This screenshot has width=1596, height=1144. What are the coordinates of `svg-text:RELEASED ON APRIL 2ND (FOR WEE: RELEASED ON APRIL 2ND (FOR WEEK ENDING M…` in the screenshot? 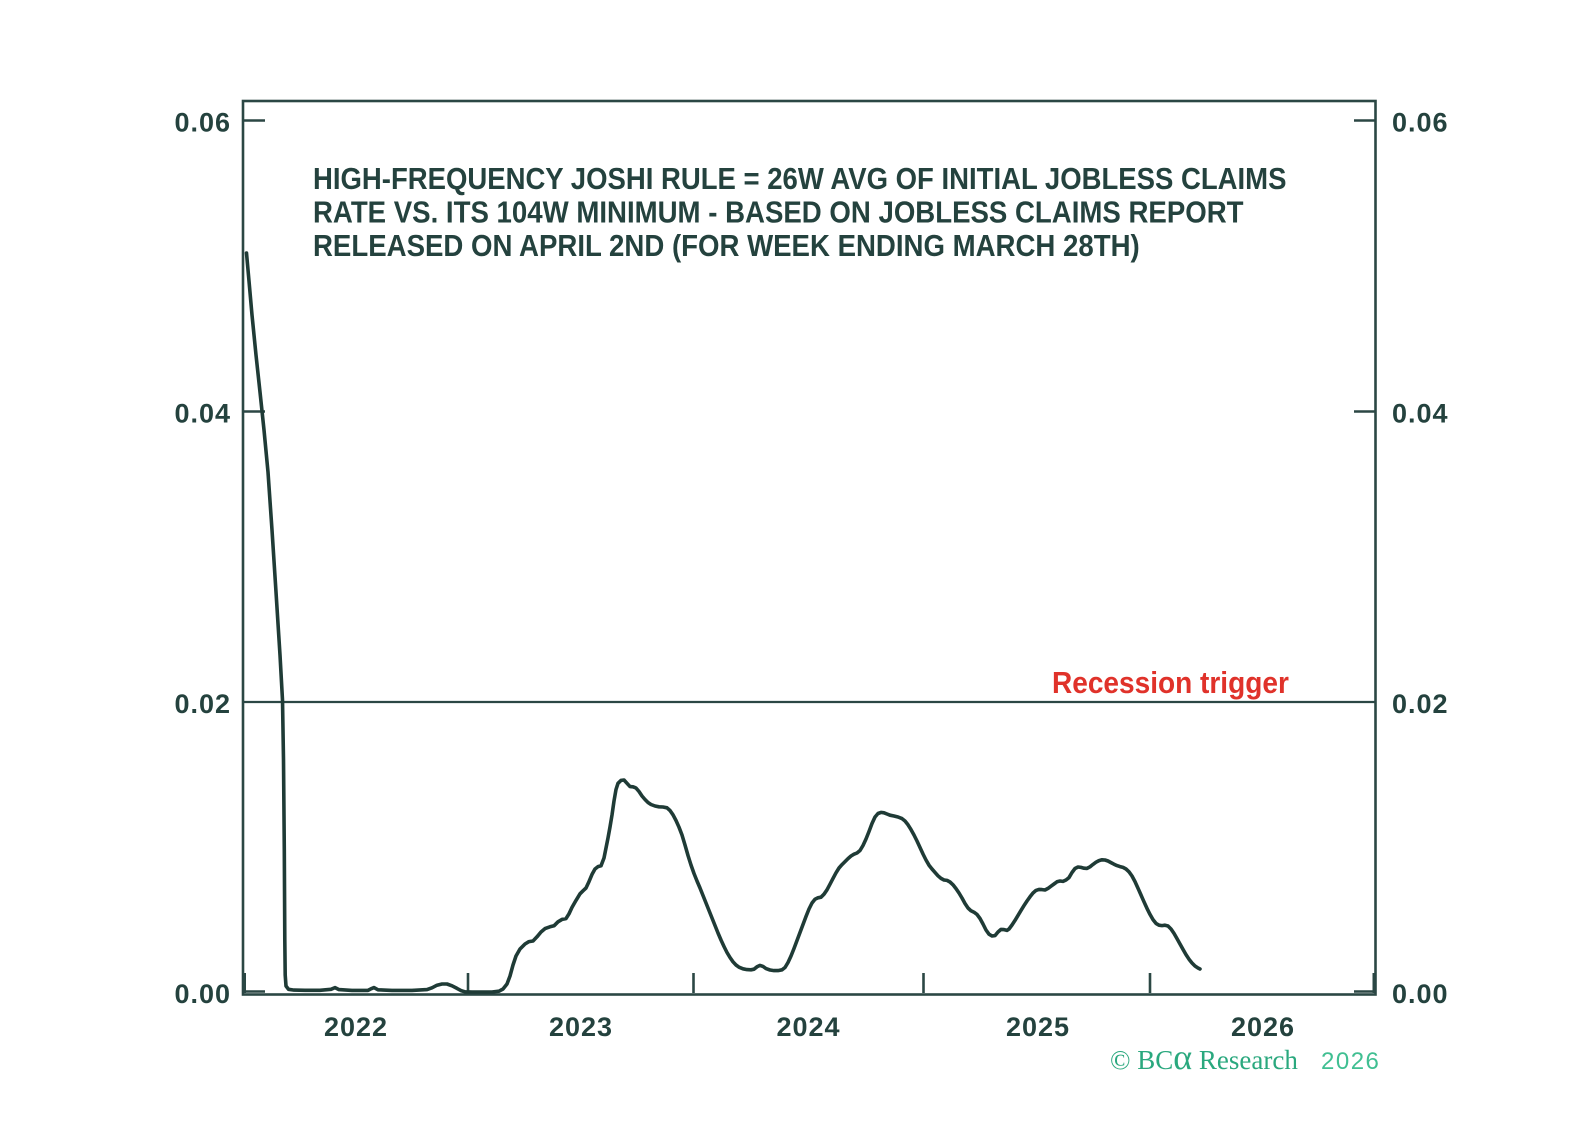 It's located at (726, 246).